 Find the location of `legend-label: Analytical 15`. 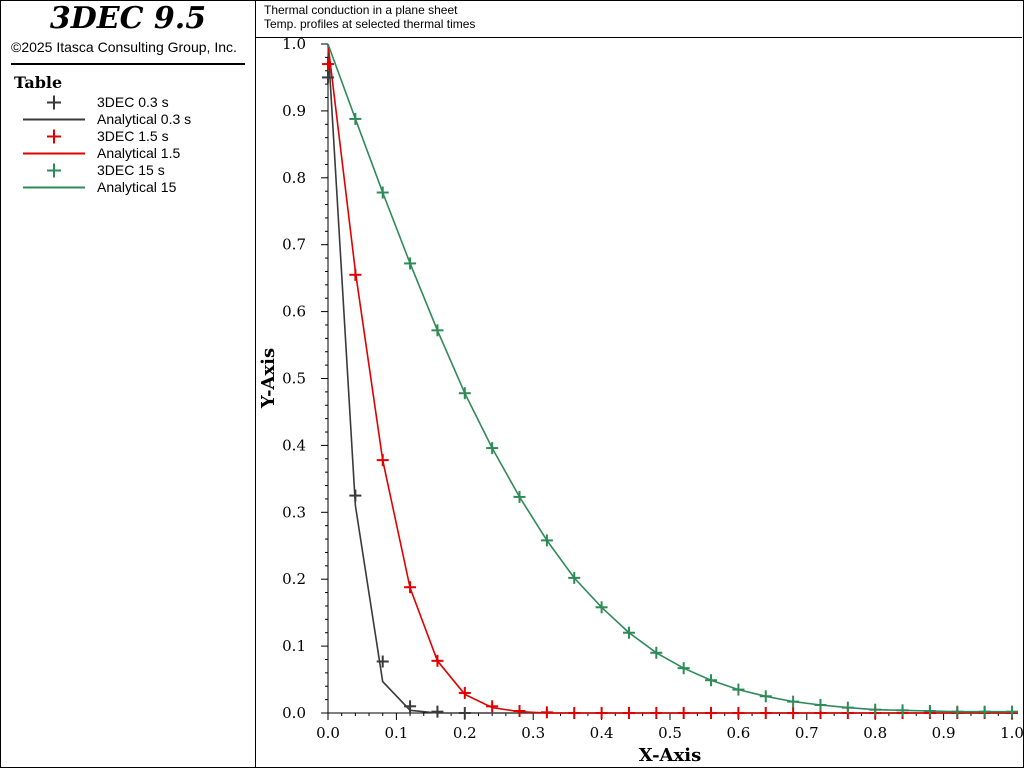

legend-label: Analytical 15 is located at coordinates (137, 187).